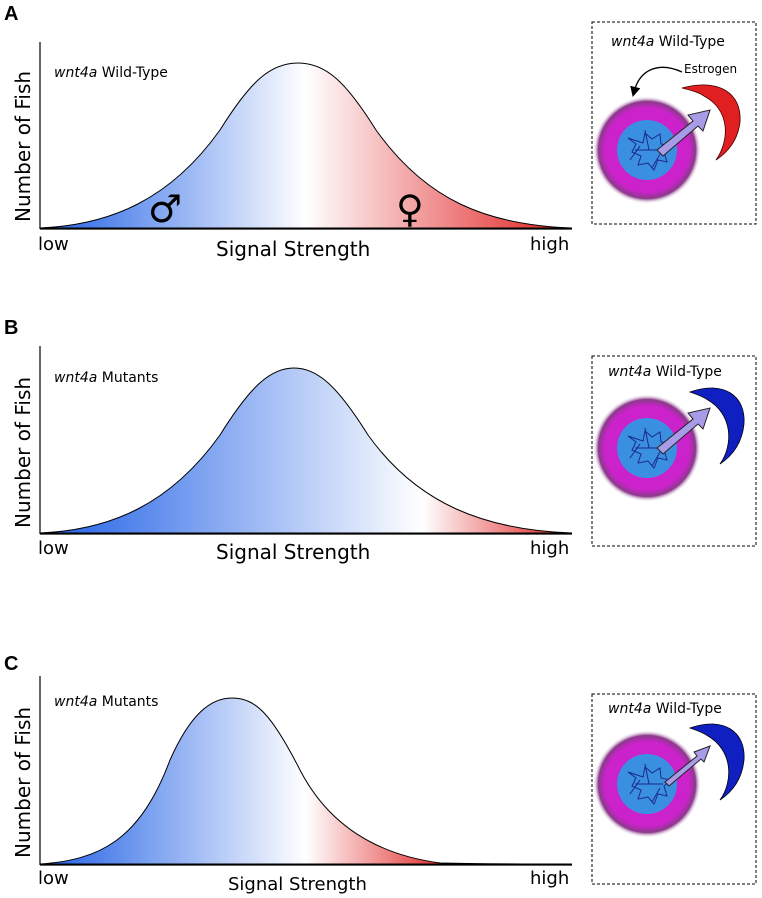  What do you see at coordinates (549, 244) in the screenshot?
I see `panel-a-x-high: high` at bounding box center [549, 244].